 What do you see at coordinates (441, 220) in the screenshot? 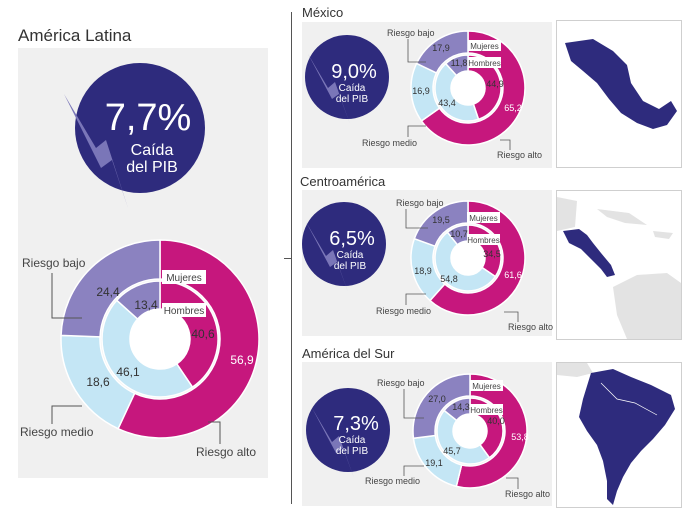
I see `centro-outer-bajo: 19,5` at bounding box center [441, 220].